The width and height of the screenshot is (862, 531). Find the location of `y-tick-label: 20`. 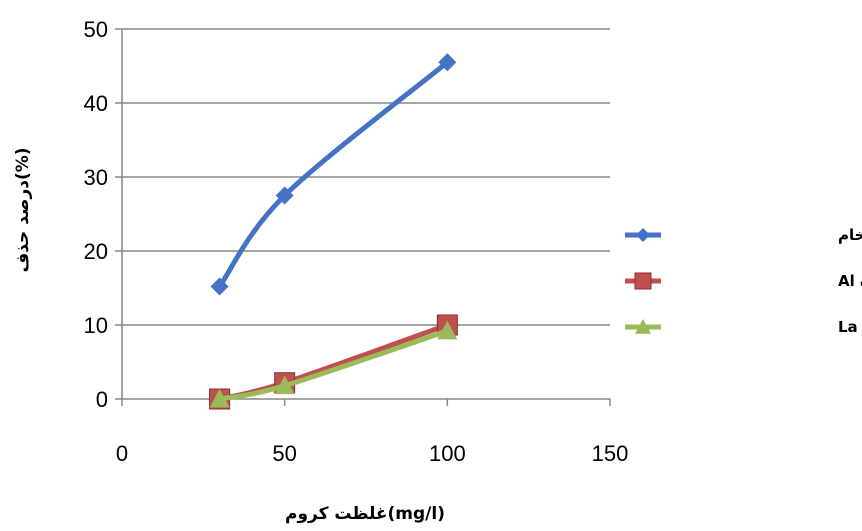

y-tick-label: 20 is located at coordinates (96, 251).